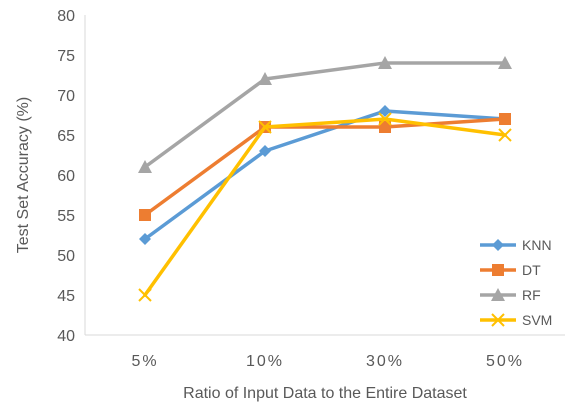  What do you see at coordinates (510, 270) in the screenshot?
I see `legend-item-dt: DT` at bounding box center [510, 270].